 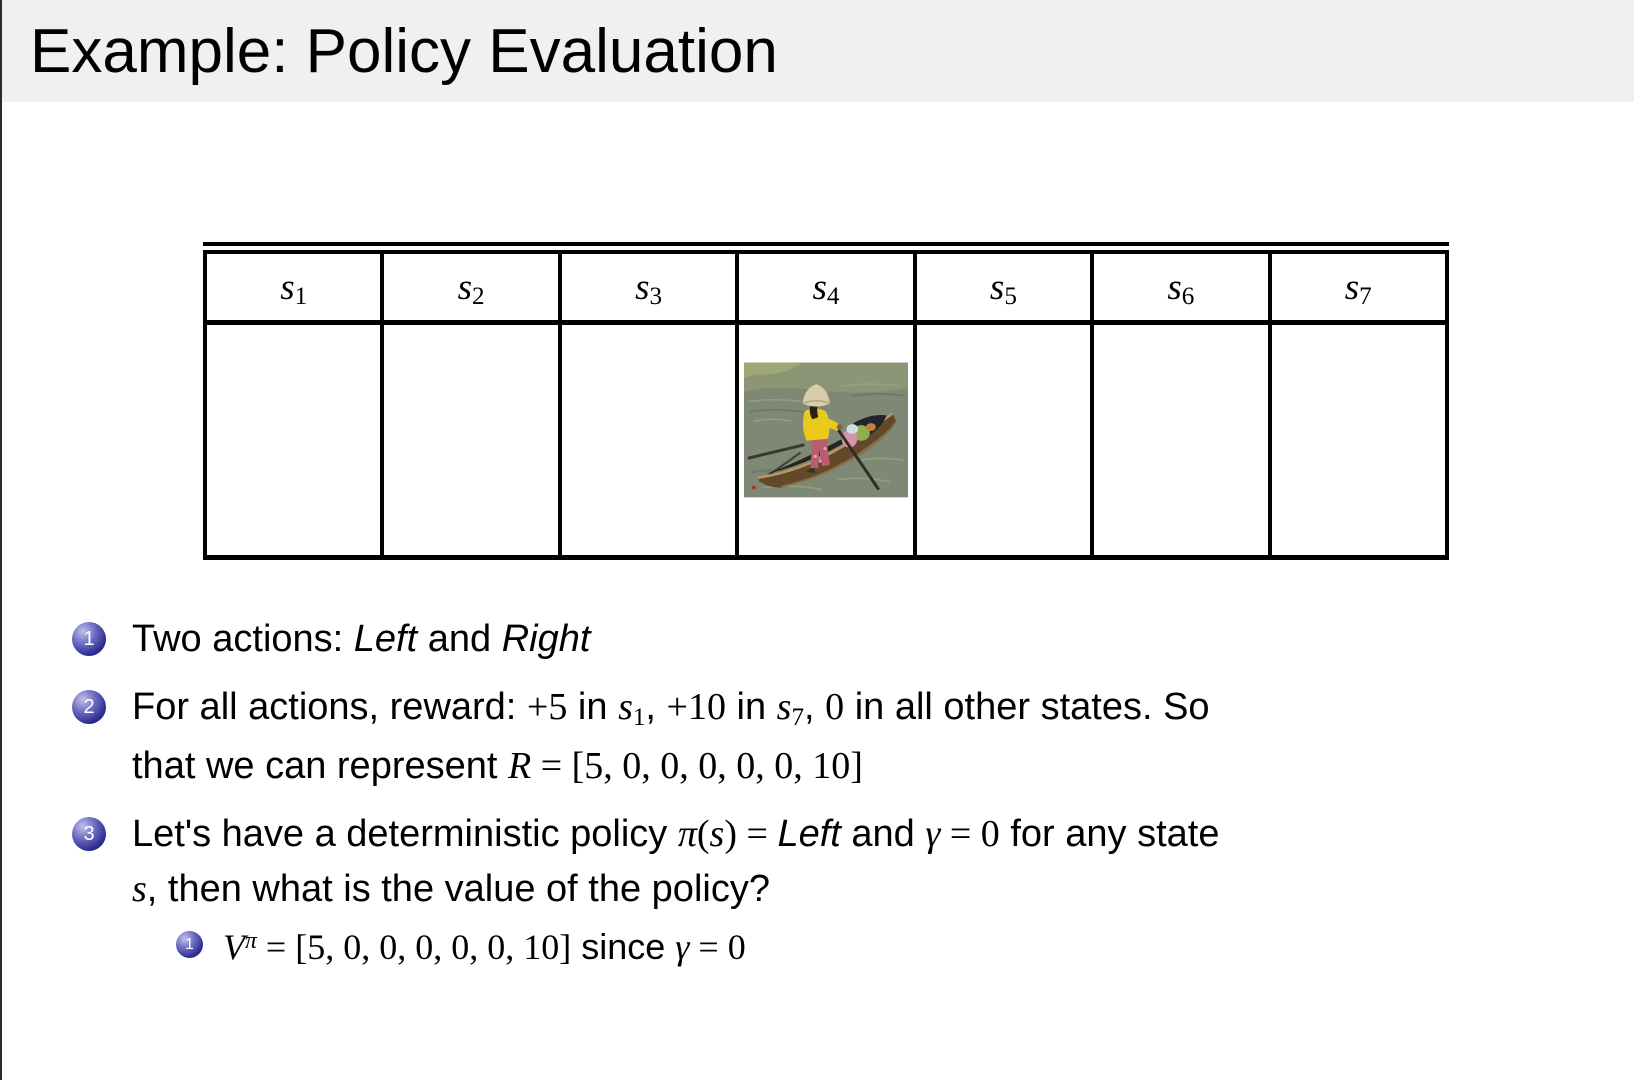 I want to click on text-segment: that we can represent, so click(x=320, y=766).